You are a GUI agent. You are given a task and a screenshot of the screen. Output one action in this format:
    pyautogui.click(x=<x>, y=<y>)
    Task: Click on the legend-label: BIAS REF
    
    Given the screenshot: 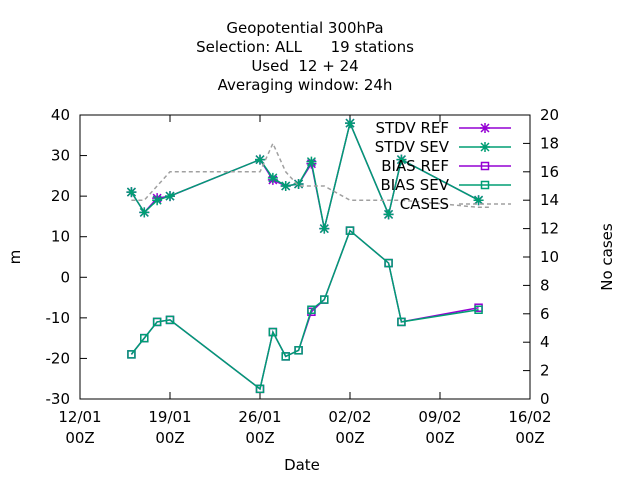 What is the action you would take?
    pyautogui.click(x=415, y=166)
    